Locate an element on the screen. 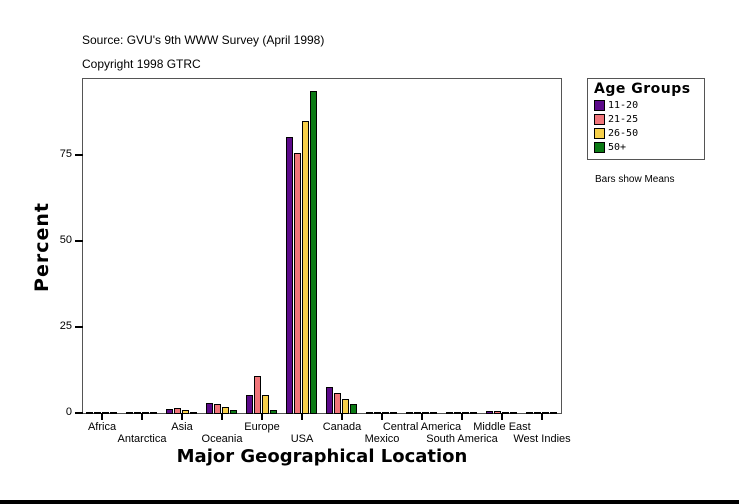 The width and height of the screenshot is (739, 504). x-tick-label: South America is located at coordinates (462, 439).